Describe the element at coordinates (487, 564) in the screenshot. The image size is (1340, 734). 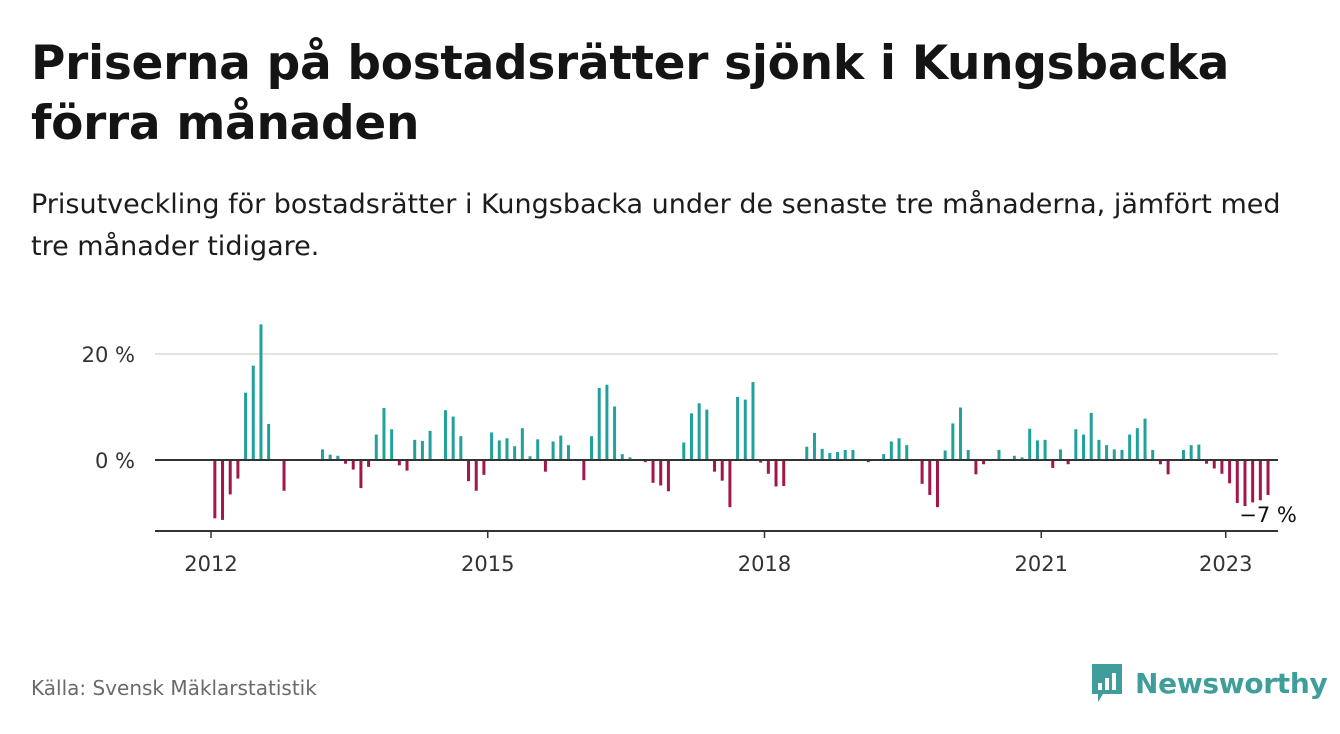
I see `x-tick-label: 2015` at that location.